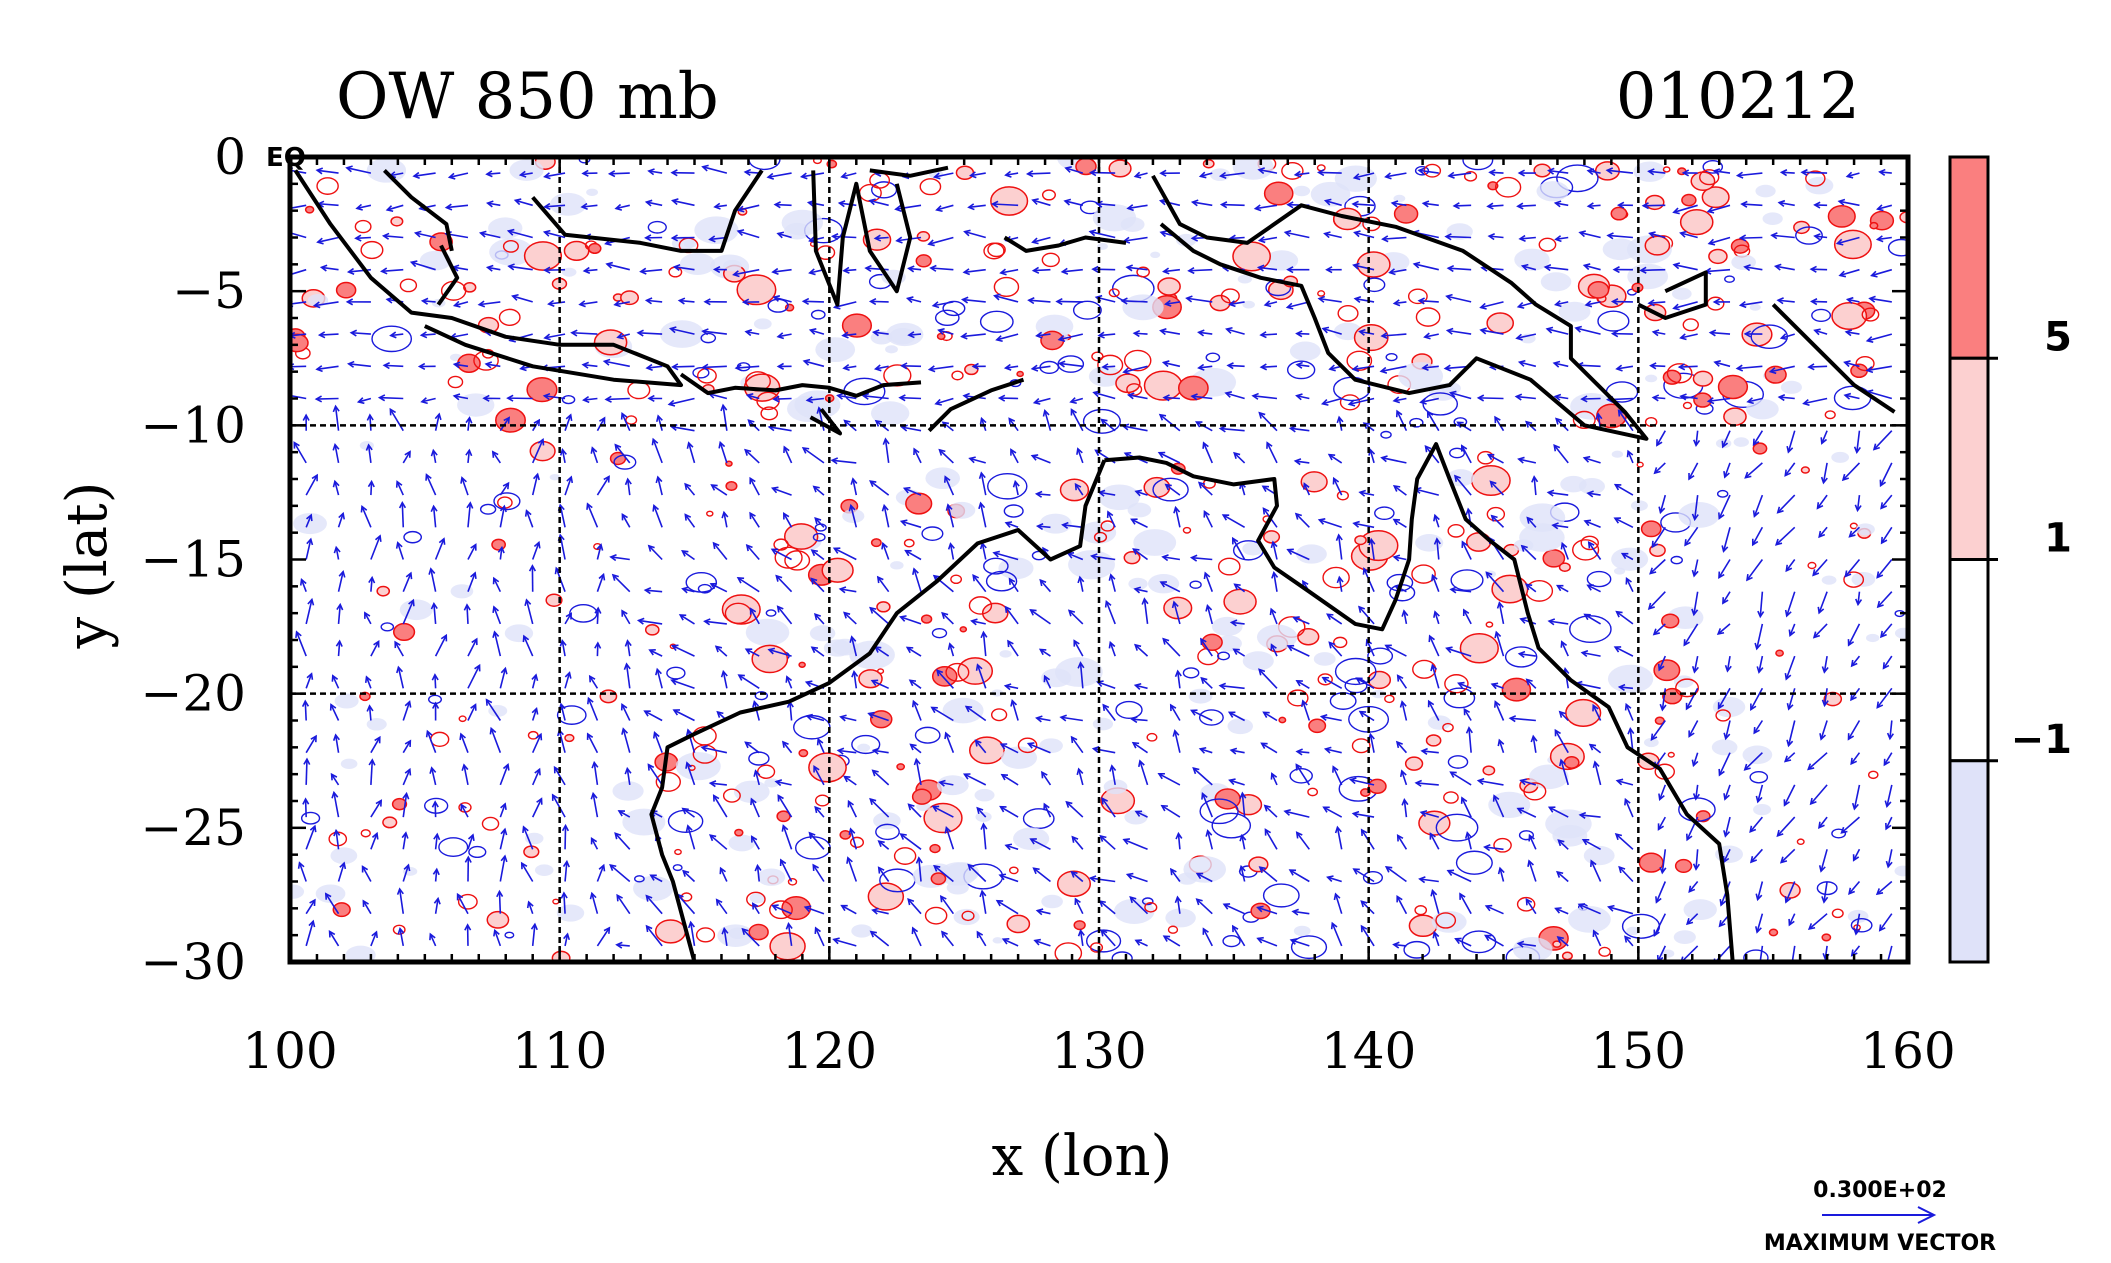  Describe the element at coordinates (498, 544) in the screenshot. I see `ow-strong-region` at that location.